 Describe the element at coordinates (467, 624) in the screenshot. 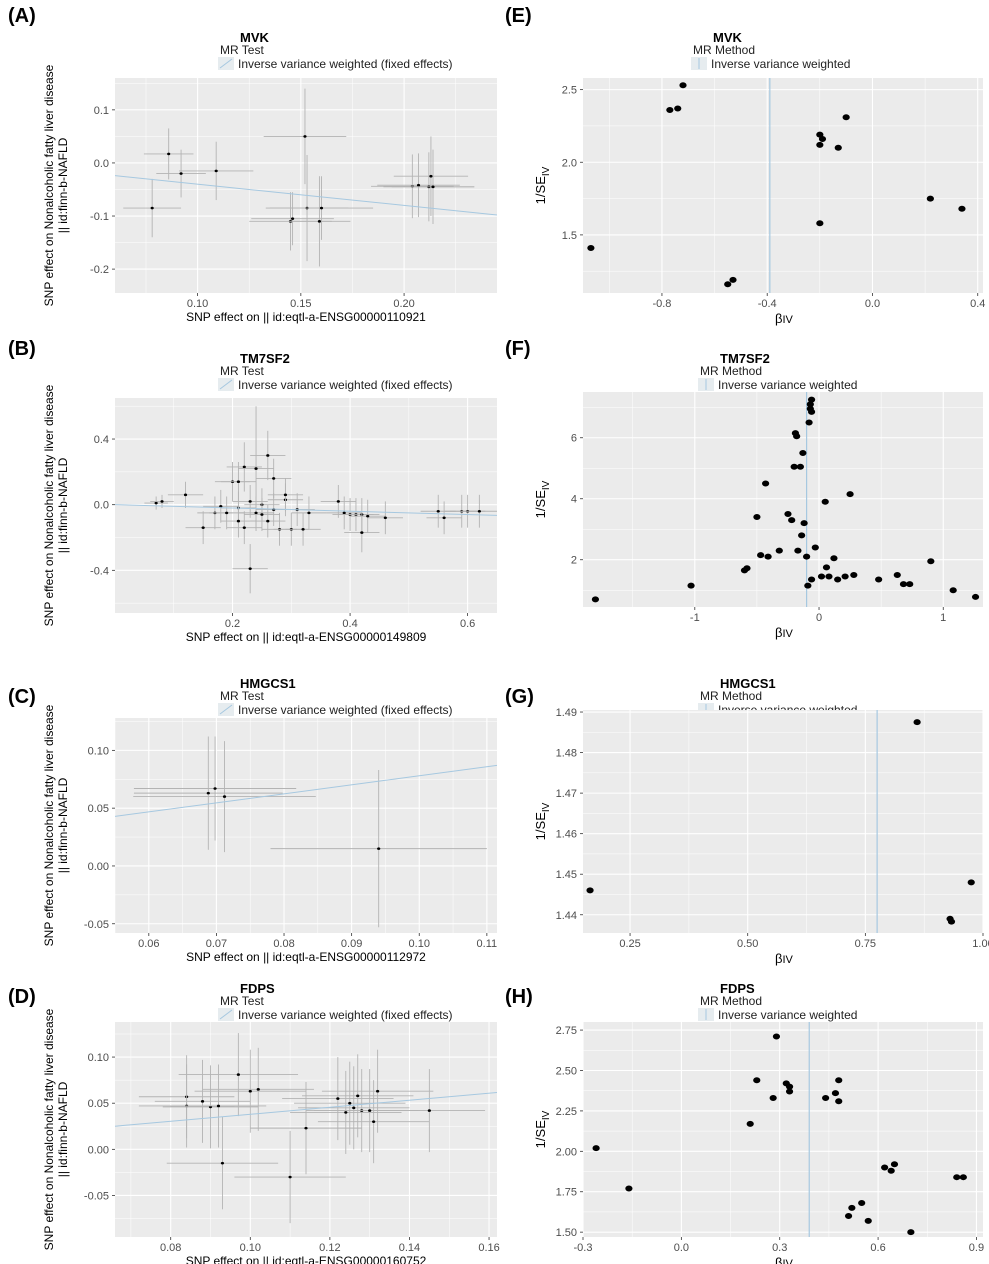

I see `x-tick-label: 0.6` at that location.